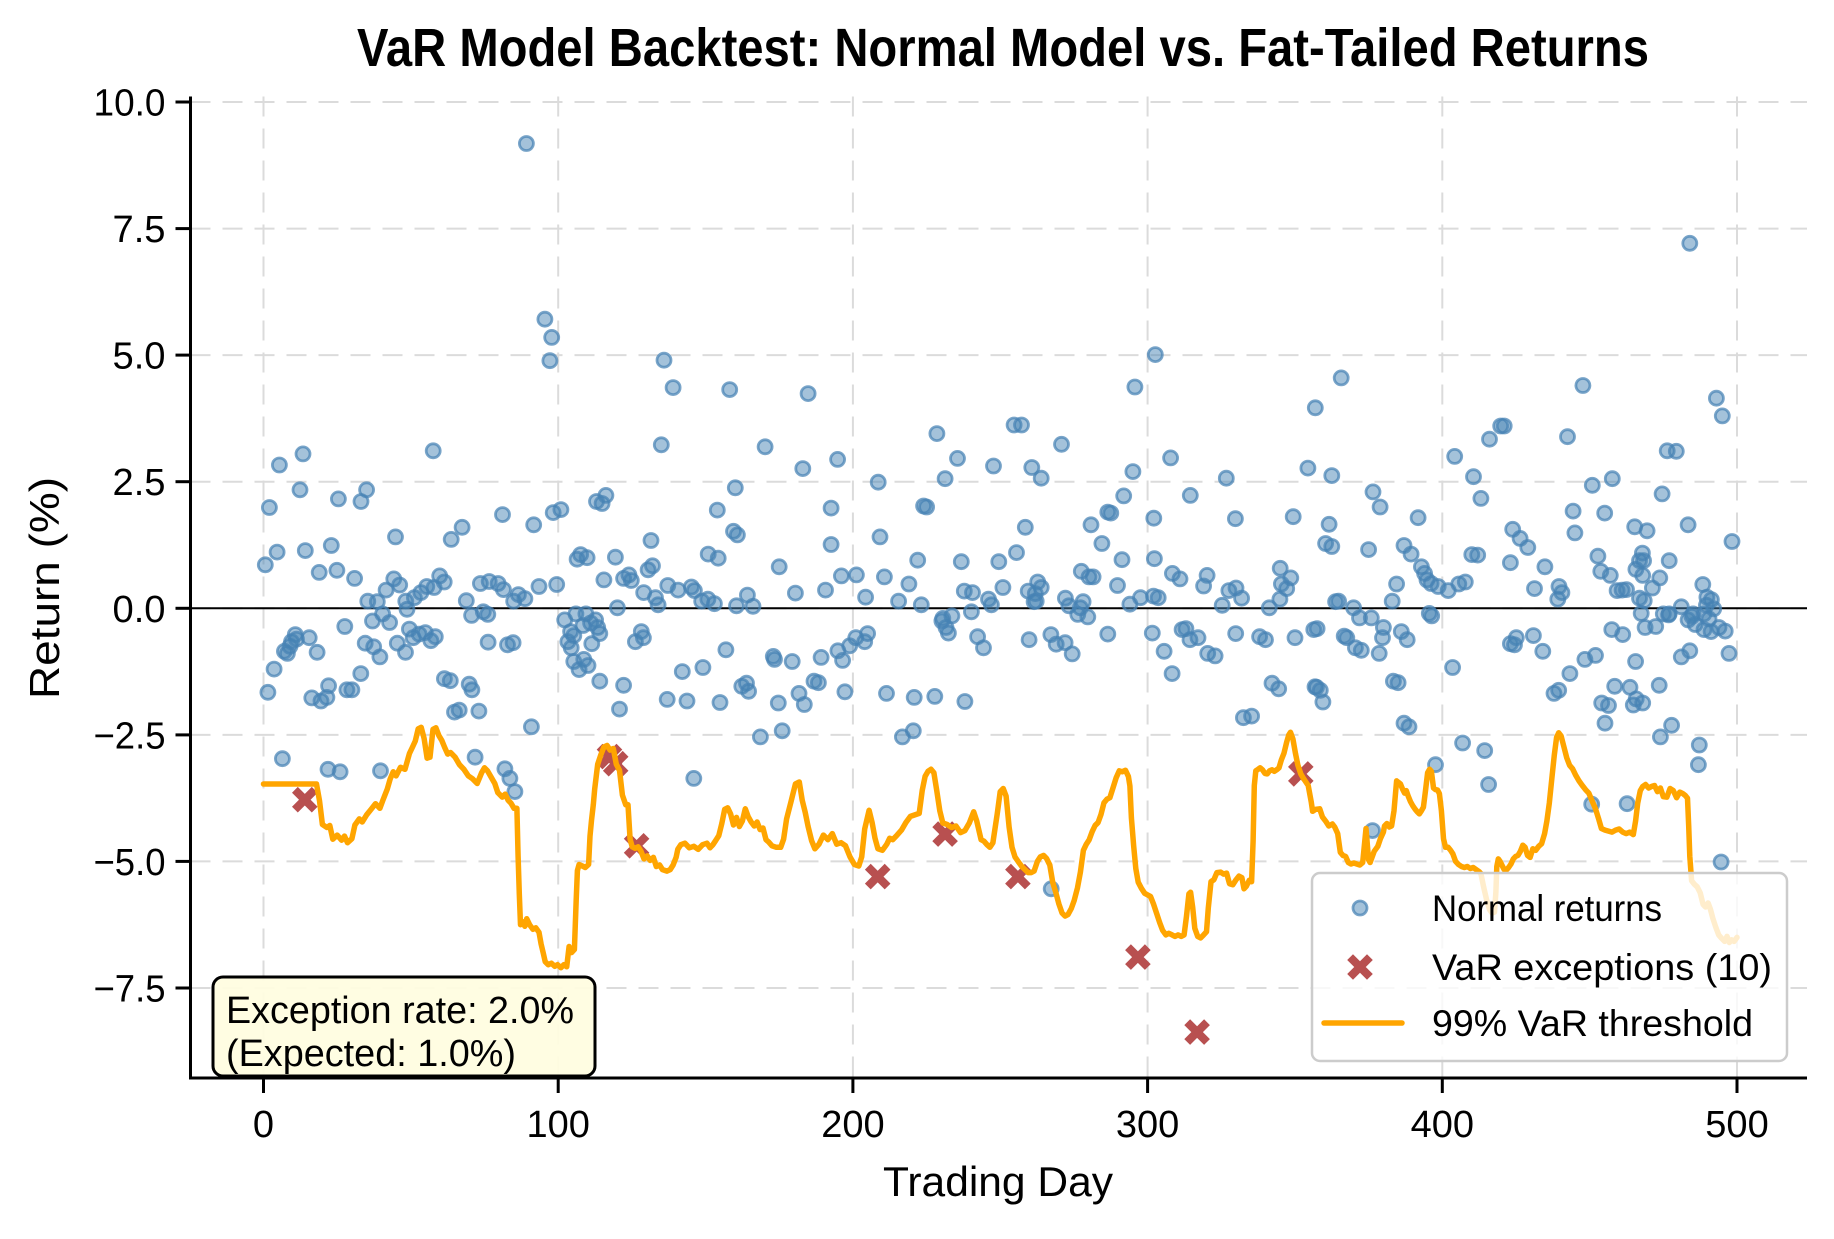 The image size is (1834, 1239). I want to click on svg-text: 100, so click(557, 1125).